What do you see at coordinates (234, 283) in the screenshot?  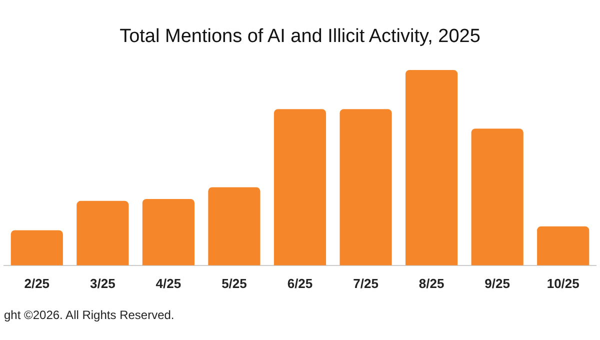 I see `x-tick-label: 5/25` at bounding box center [234, 283].